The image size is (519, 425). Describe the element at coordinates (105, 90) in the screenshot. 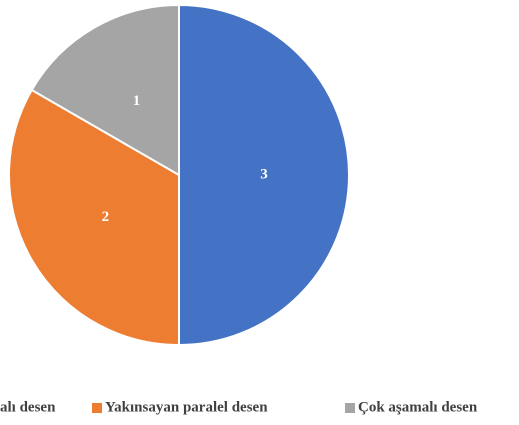

I see `pie-slice` at that location.